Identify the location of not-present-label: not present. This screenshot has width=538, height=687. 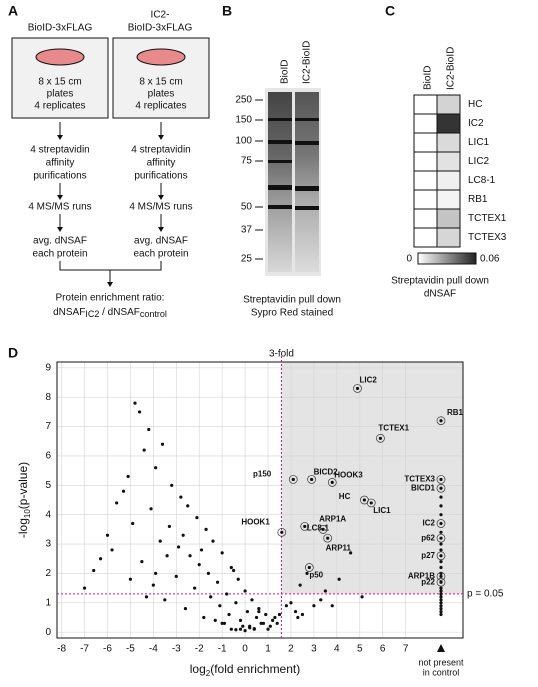
(441, 662).